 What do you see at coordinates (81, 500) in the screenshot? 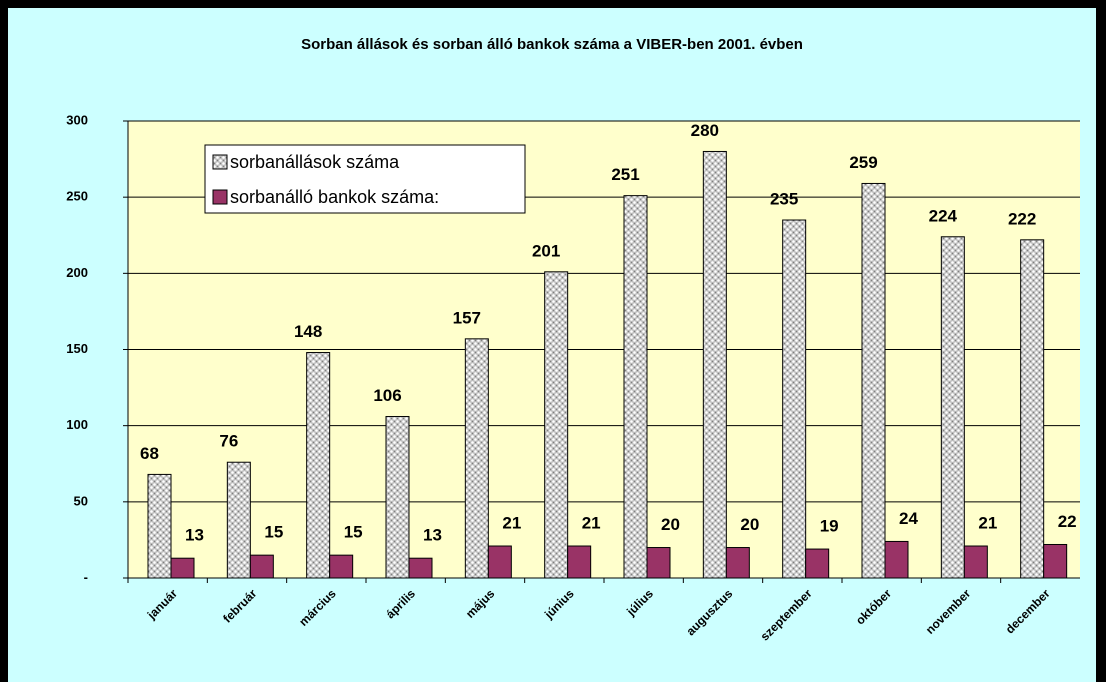
I see `y-tick-label: 50` at bounding box center [81, 500].